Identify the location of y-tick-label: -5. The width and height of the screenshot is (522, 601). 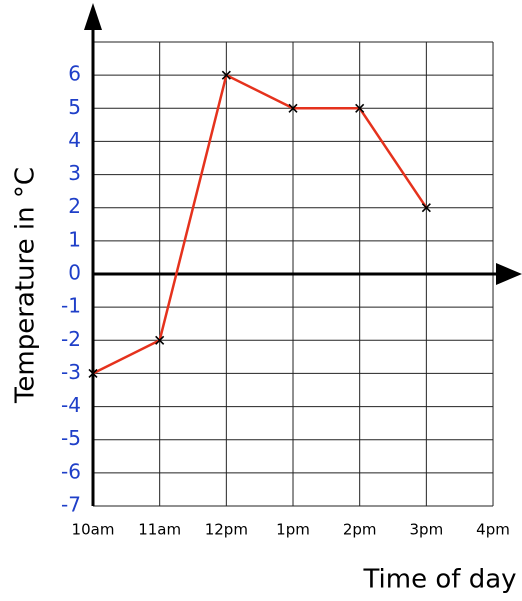
(71, 438).